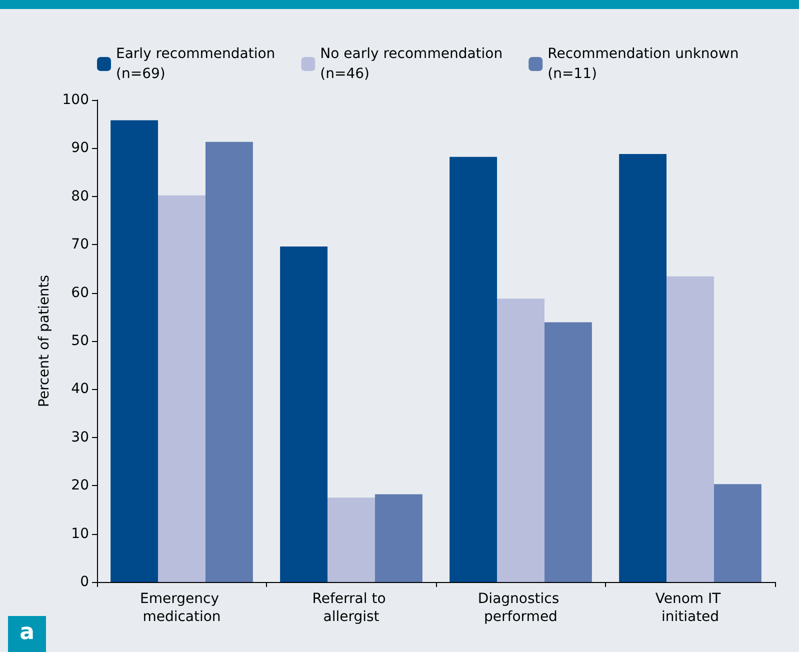 The width and height of the screenshot is (799, 652). Describe the element at coordinates (75, 100) in the screenshot. I see `y-tick-label: 100` at that location.